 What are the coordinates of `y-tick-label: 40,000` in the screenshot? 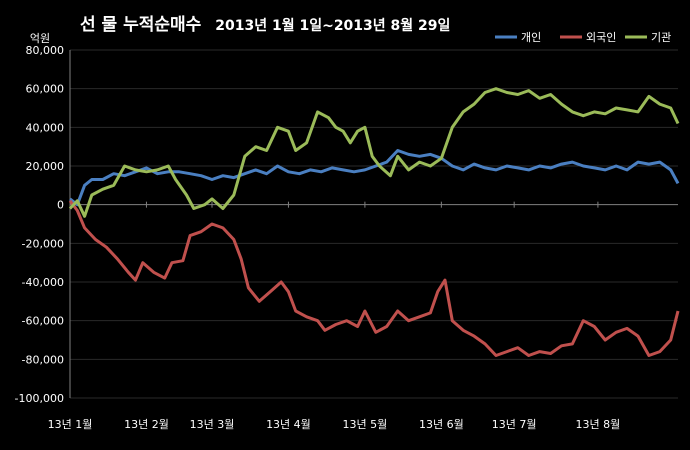 It's located at (45, 127).